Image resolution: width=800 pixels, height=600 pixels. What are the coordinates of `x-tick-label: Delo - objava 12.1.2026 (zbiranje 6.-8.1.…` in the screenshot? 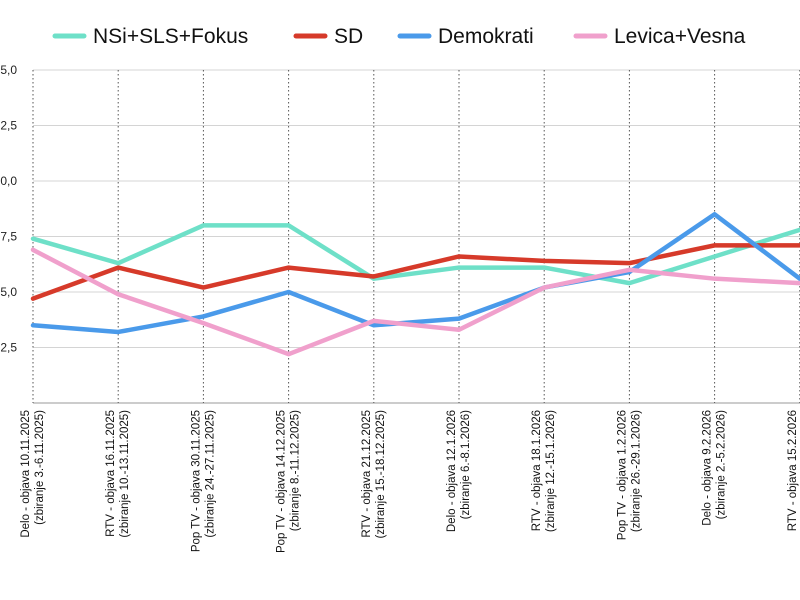 It's located at (459, 471).